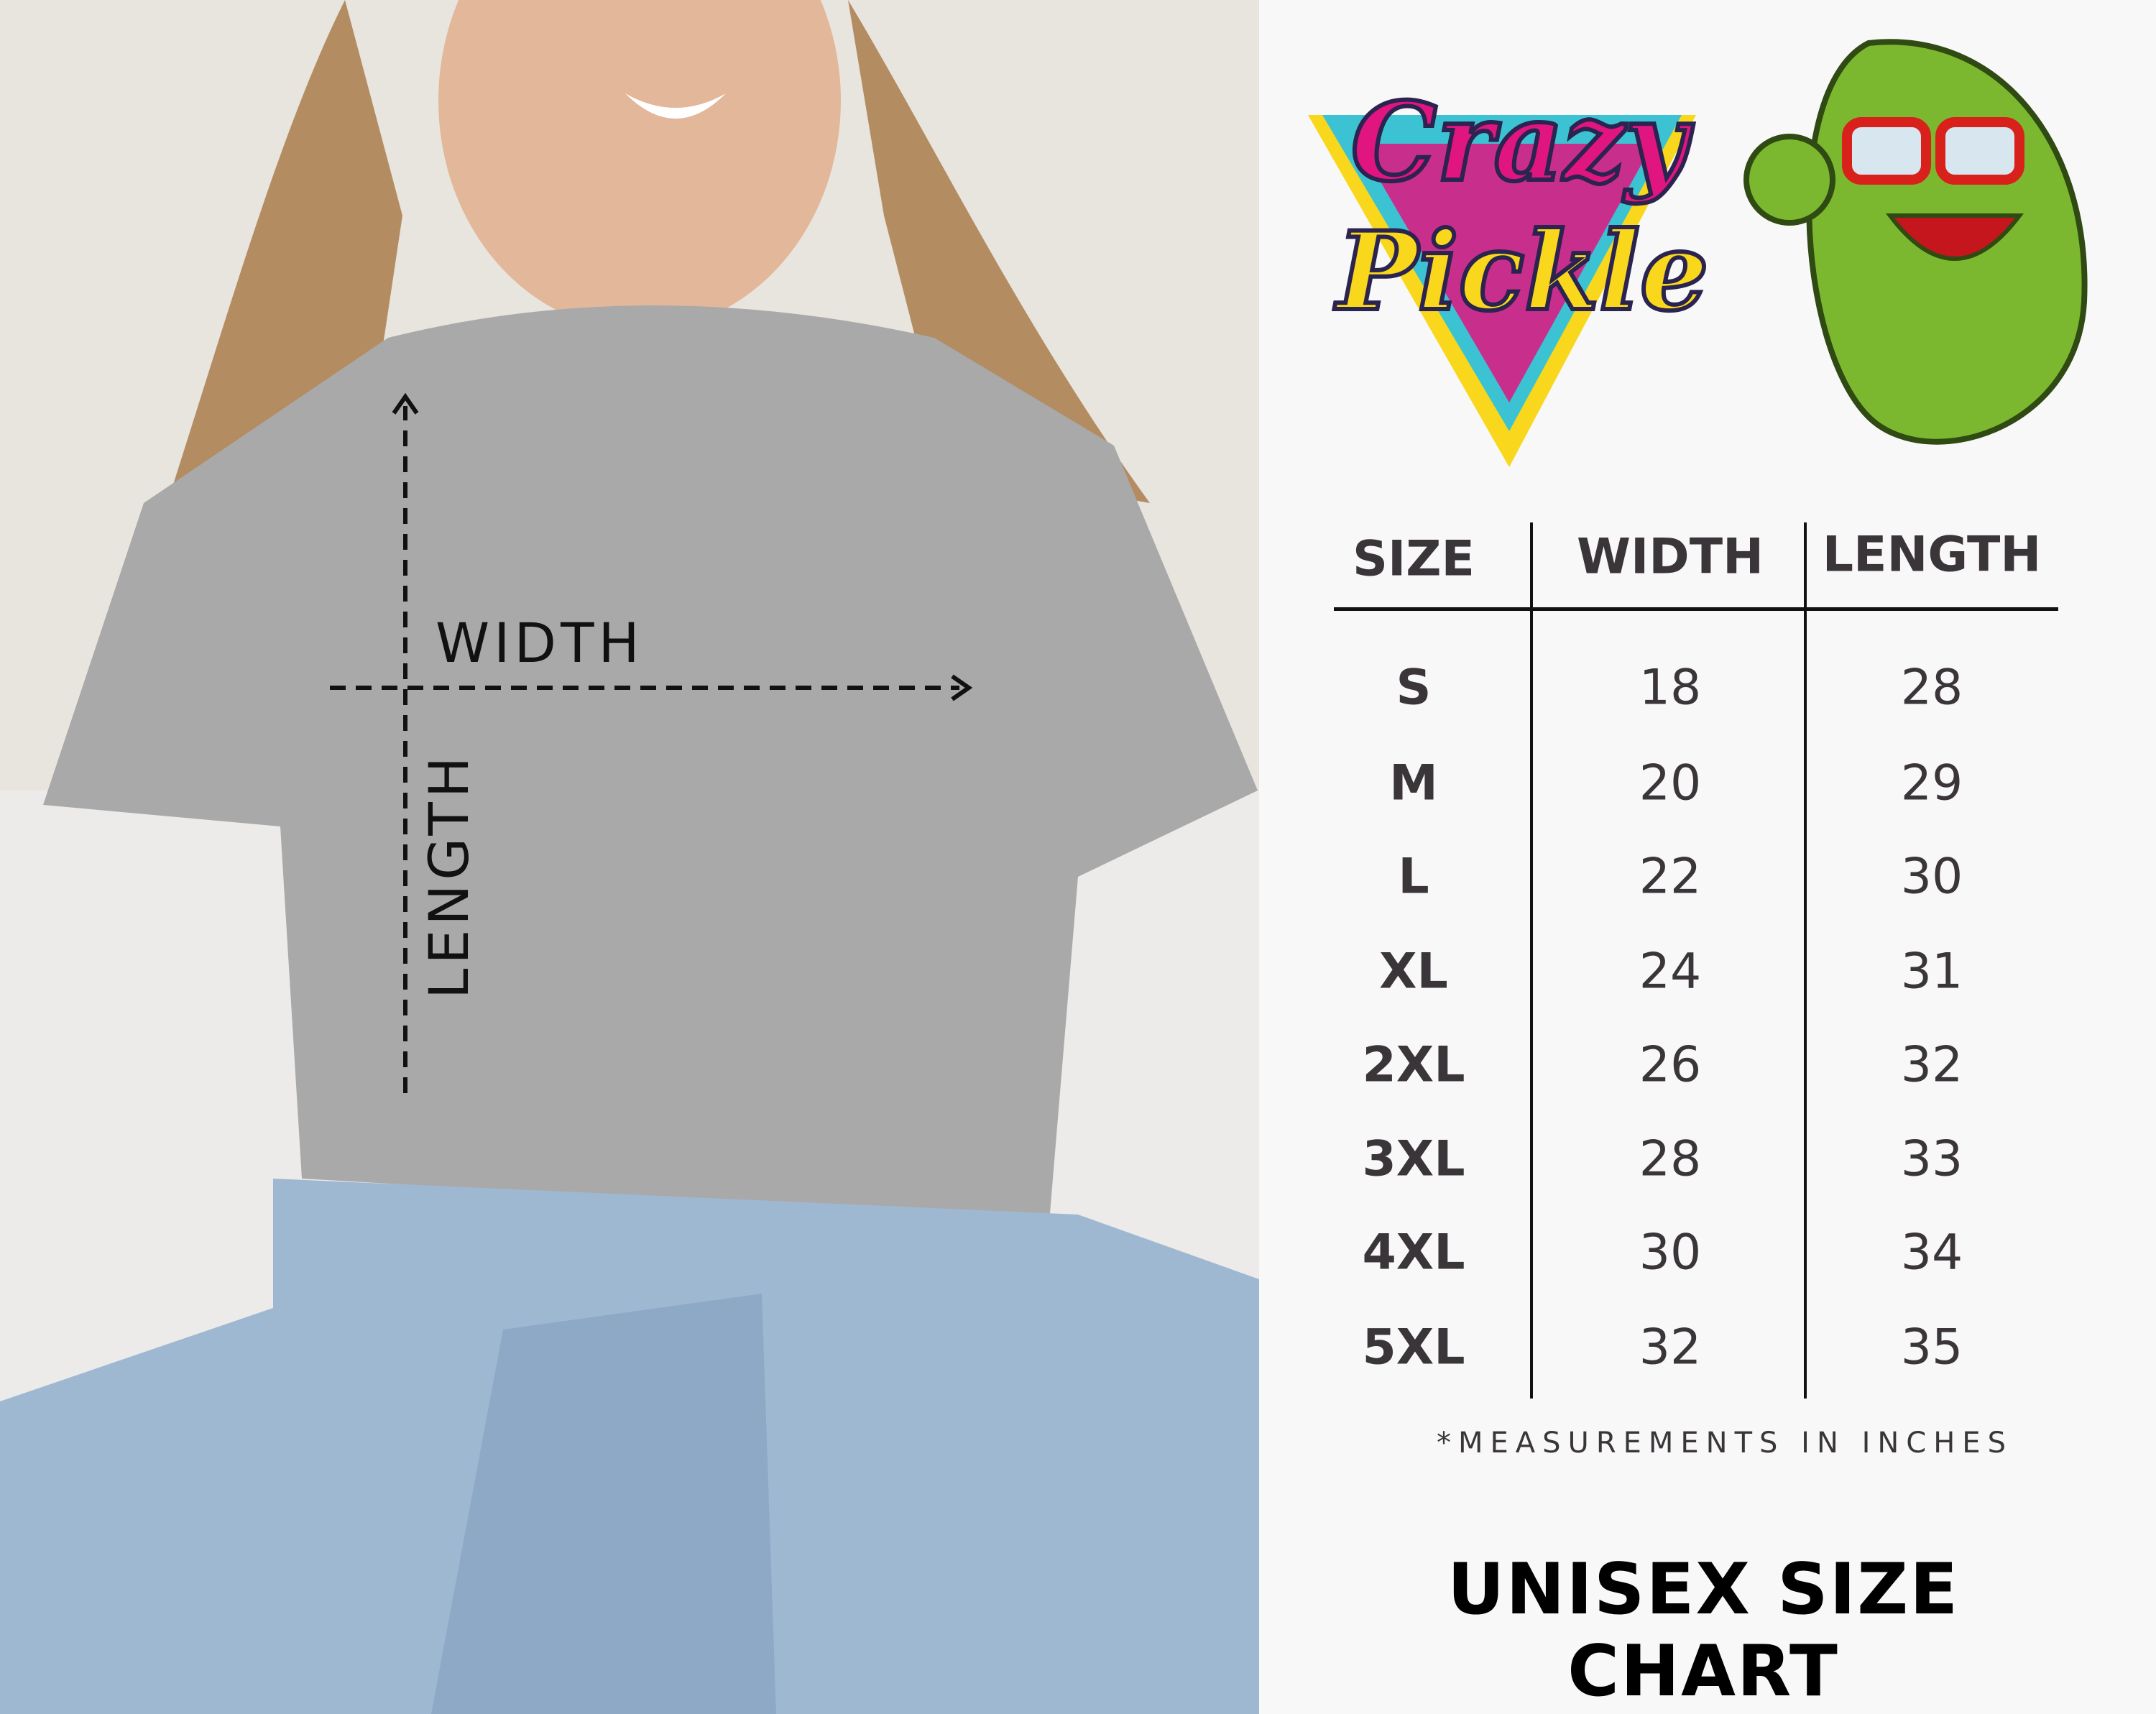 This screenshot has height=1714, width=2156. Describe the element at coordinates (639, 165) in the screenshot. I see `face` at that location.